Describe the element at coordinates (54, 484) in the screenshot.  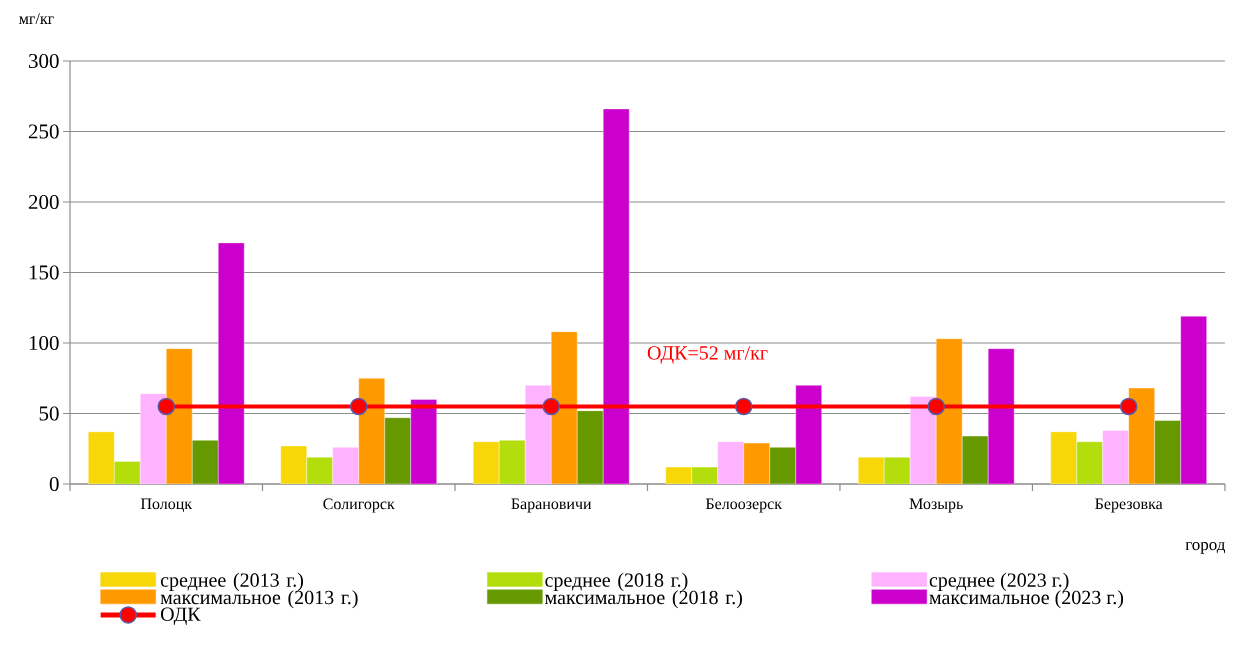
I see `y-tick-label: 0` at that location.